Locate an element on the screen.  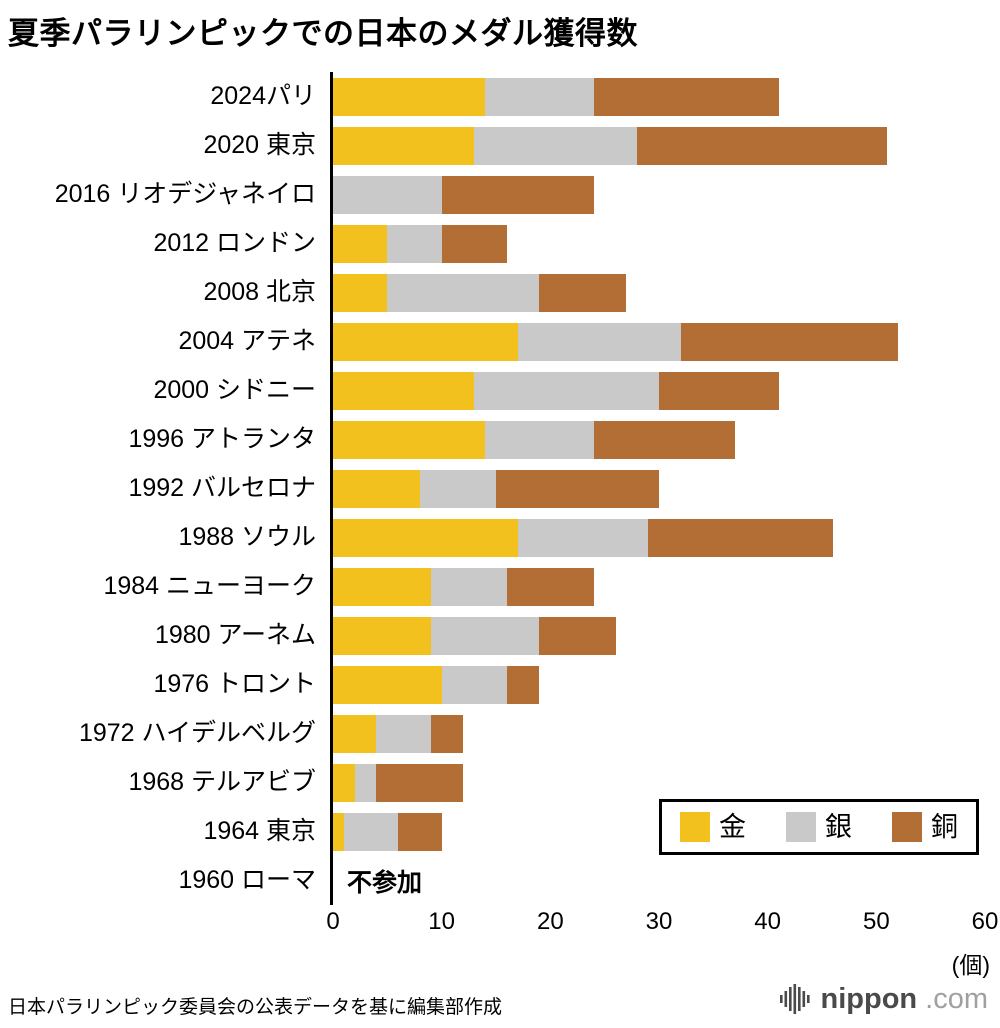
legend-label-silver: 銀 is located at coordinates (838, 826).